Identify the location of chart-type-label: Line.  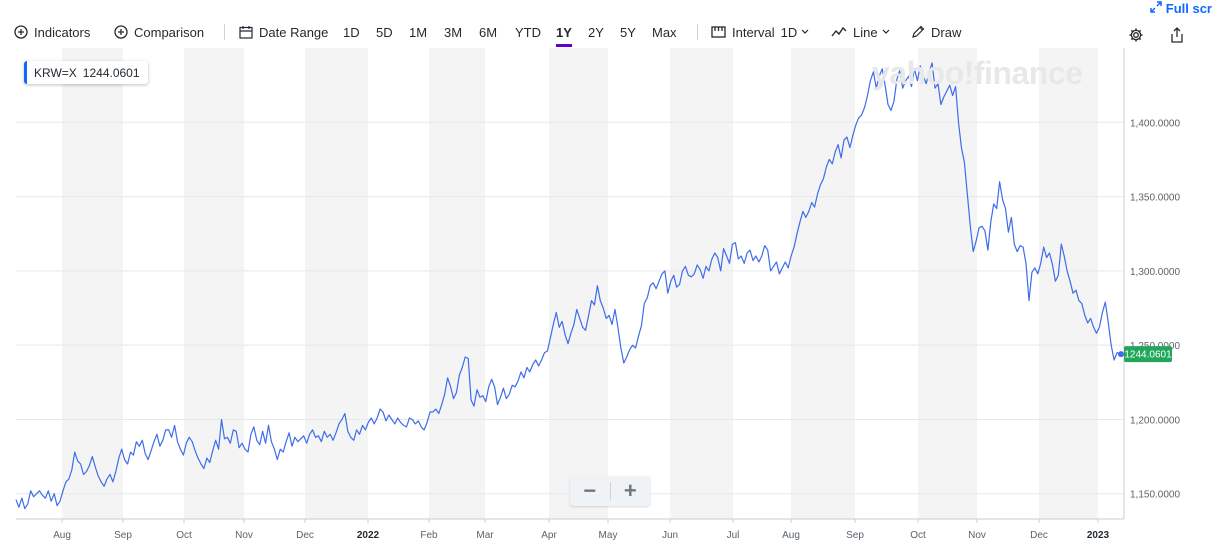
(865, 32).